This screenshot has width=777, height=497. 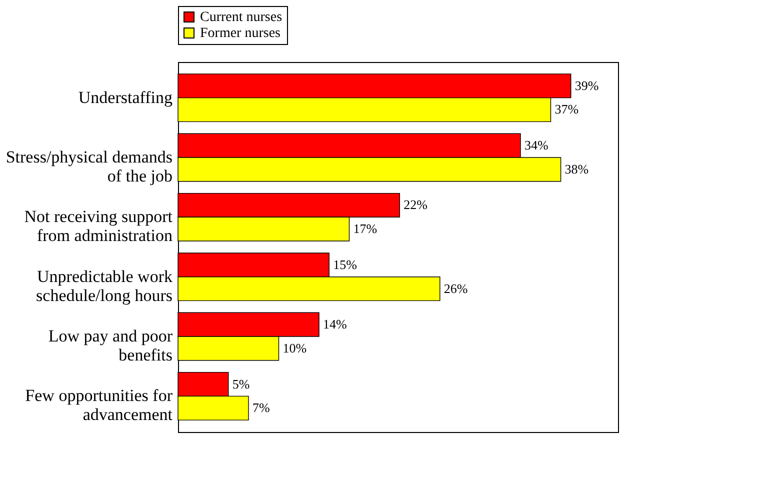 I want to click on data-label: 10%, so click(x=294, y=348).